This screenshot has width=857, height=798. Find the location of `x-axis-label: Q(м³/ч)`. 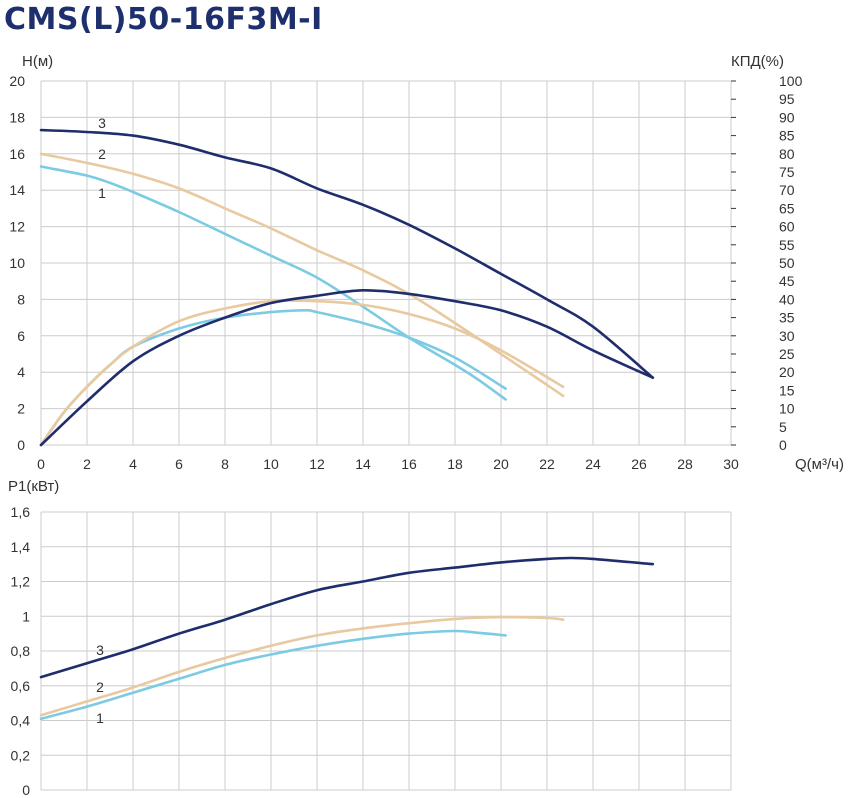

x-axis-label: Q(м³/ч) is located at coordinates (819, 464).